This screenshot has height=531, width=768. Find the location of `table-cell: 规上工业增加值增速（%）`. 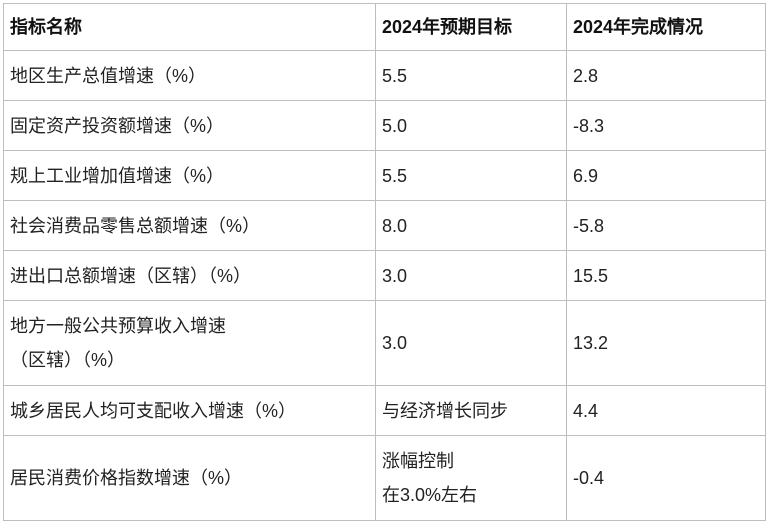

table-cell: 规上工业增加值增速（%） is located at coordinates (189, 175).